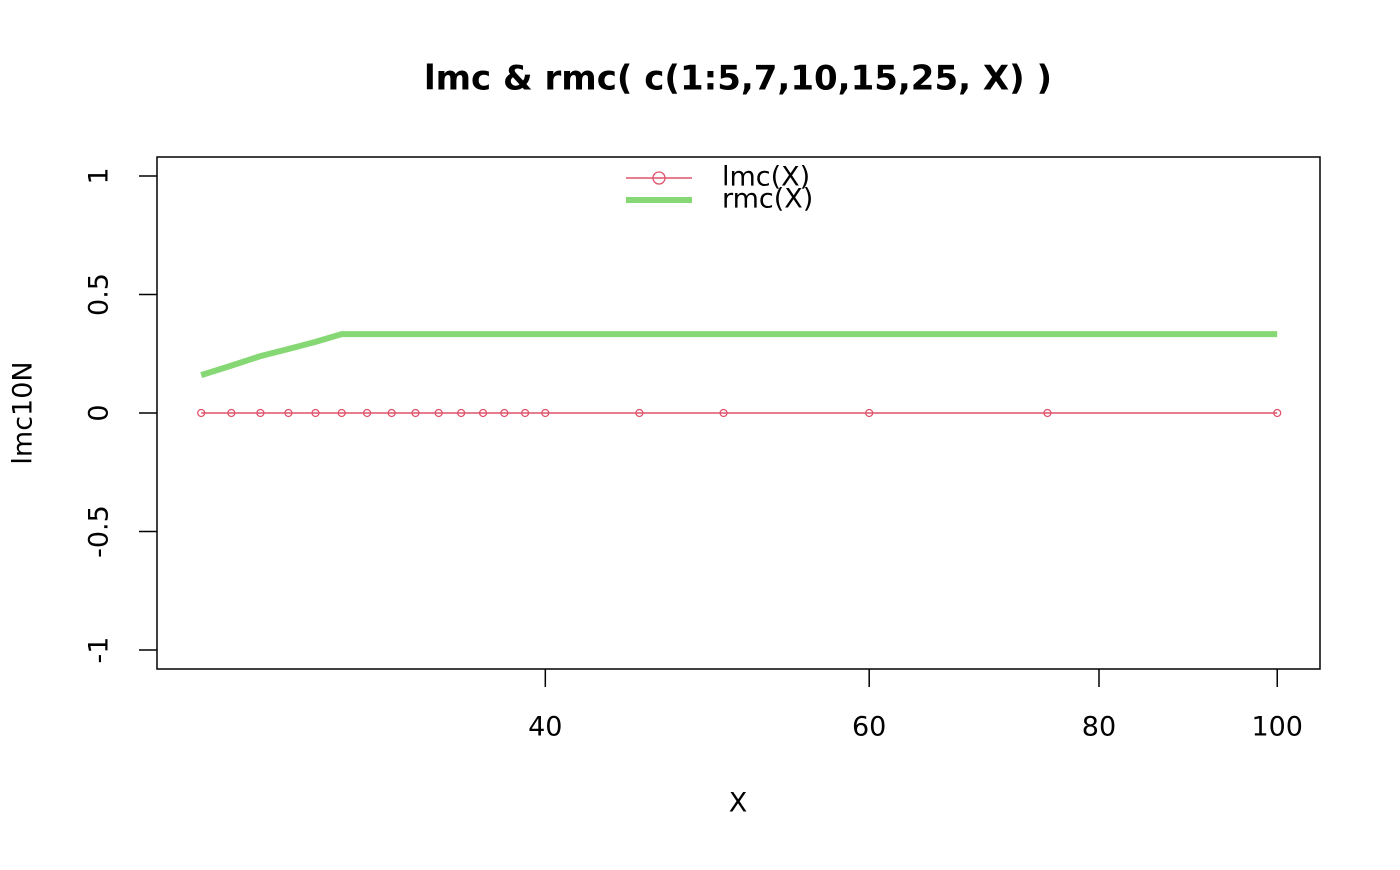 Image resolution: width=1400 pixels, height=870 pixels. Describe the element at coordinates (99, 412) in the screenshot. I see `y-tick-label: 0` at that location.